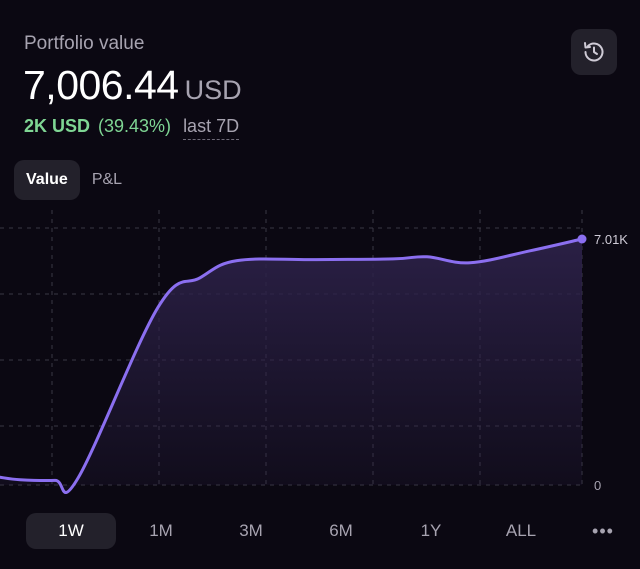 This screenshot has width=640, height=569. What do you see at coordinates (582, 239) in the screenshot?
I see `last-point-marker` at bounding box center [582, 239].